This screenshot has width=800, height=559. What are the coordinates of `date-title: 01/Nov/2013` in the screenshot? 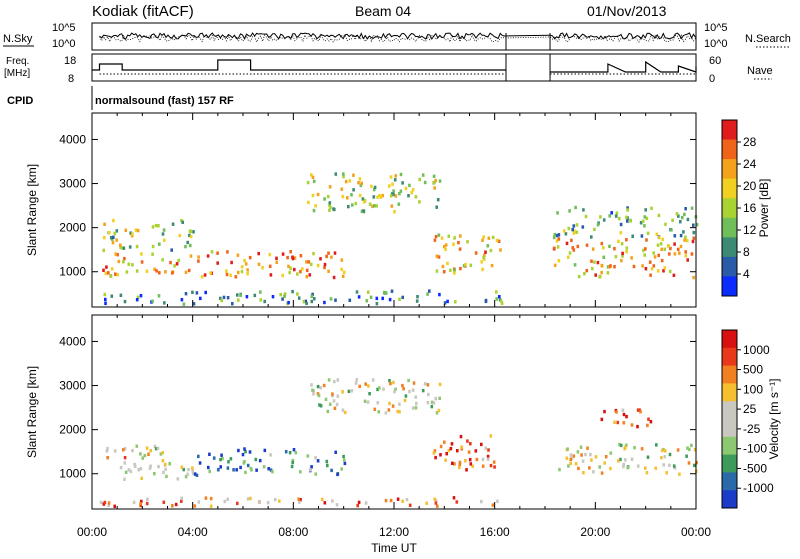 It's located at (627, 11).